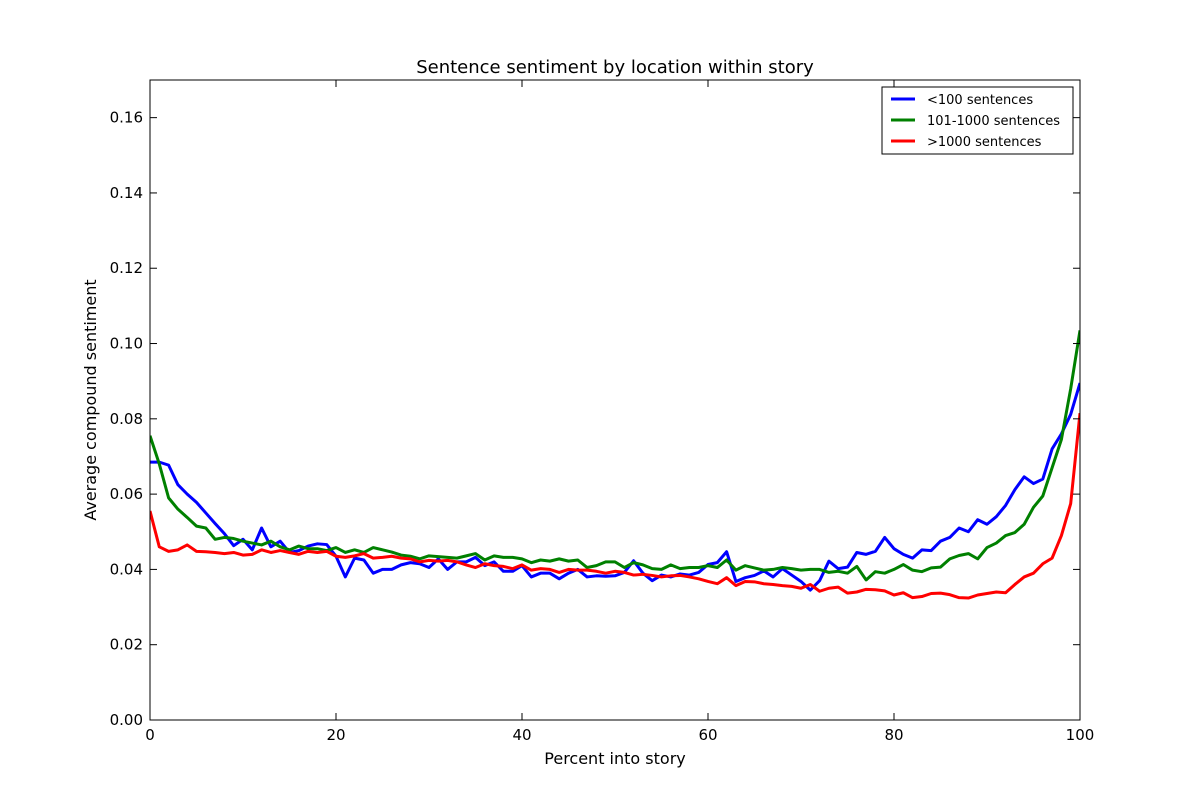 Image resolution: width=1200 pixels, height=800 pixels. What do you see at coordinates (893, 735) in the screenshot?
I see `x-tick-label: 80` at bounding box center [893, 735].